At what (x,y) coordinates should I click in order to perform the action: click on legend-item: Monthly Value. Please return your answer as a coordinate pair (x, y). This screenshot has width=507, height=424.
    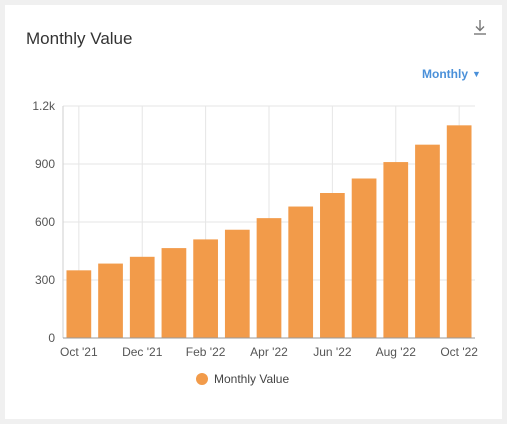
    Looking at the image, I should click on (242, 379).